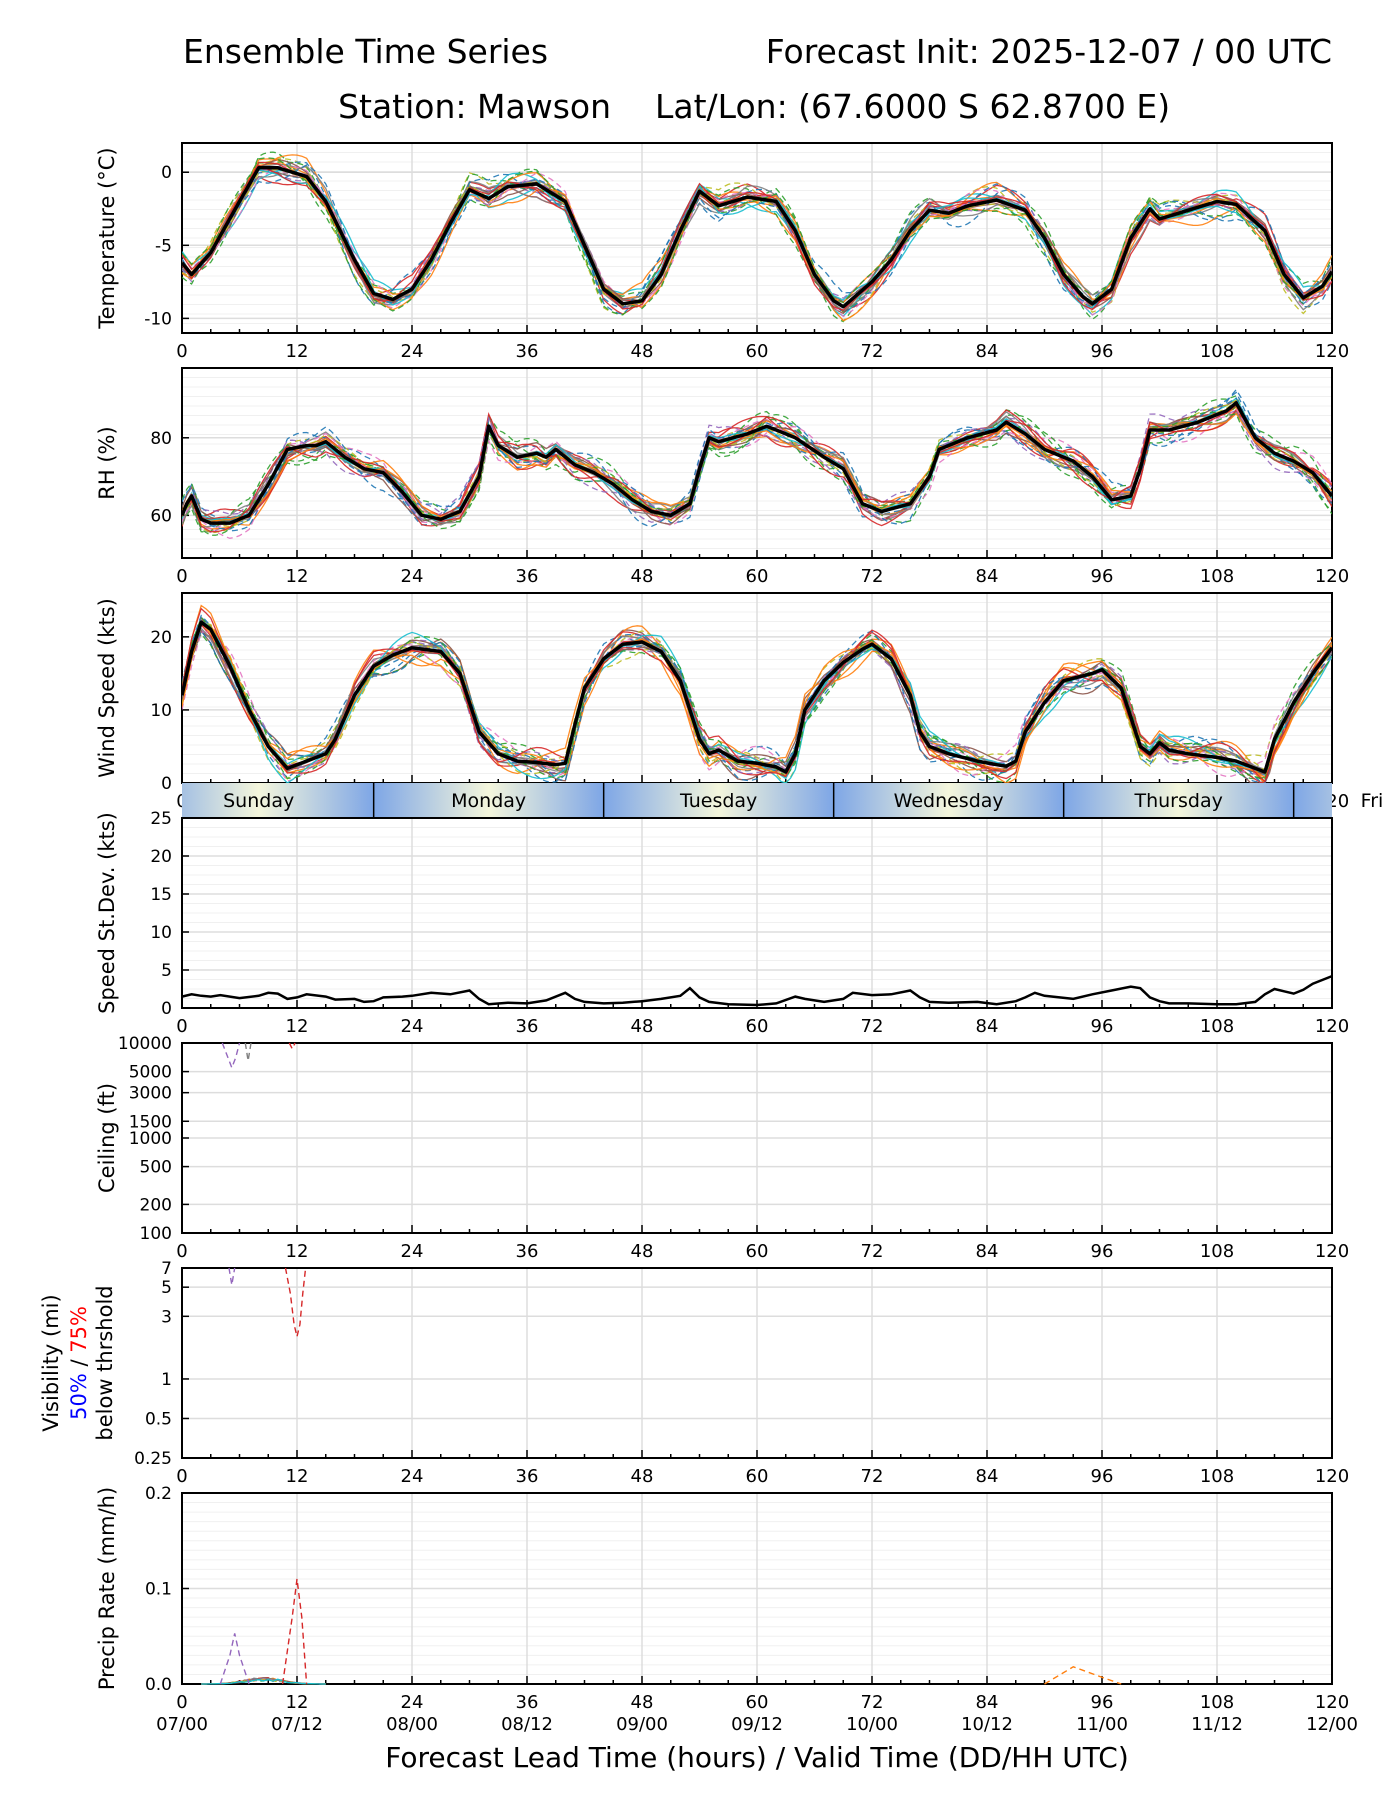 The image size is (1400, 1804). What do you see at coordinates (258, 801) in the screenshot?
I see `day-label-sunday: Sunday` at bounding box center [258, 801].